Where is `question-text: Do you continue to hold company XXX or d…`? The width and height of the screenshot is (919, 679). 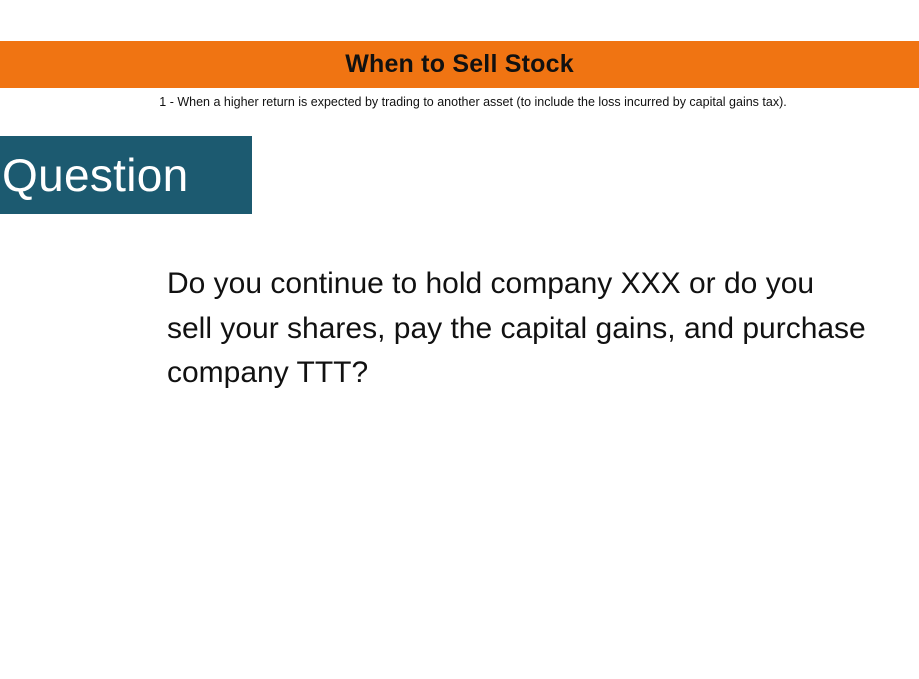 question-text: Do you continue to hold company XXX or d… is located at coordinates (516, 328).